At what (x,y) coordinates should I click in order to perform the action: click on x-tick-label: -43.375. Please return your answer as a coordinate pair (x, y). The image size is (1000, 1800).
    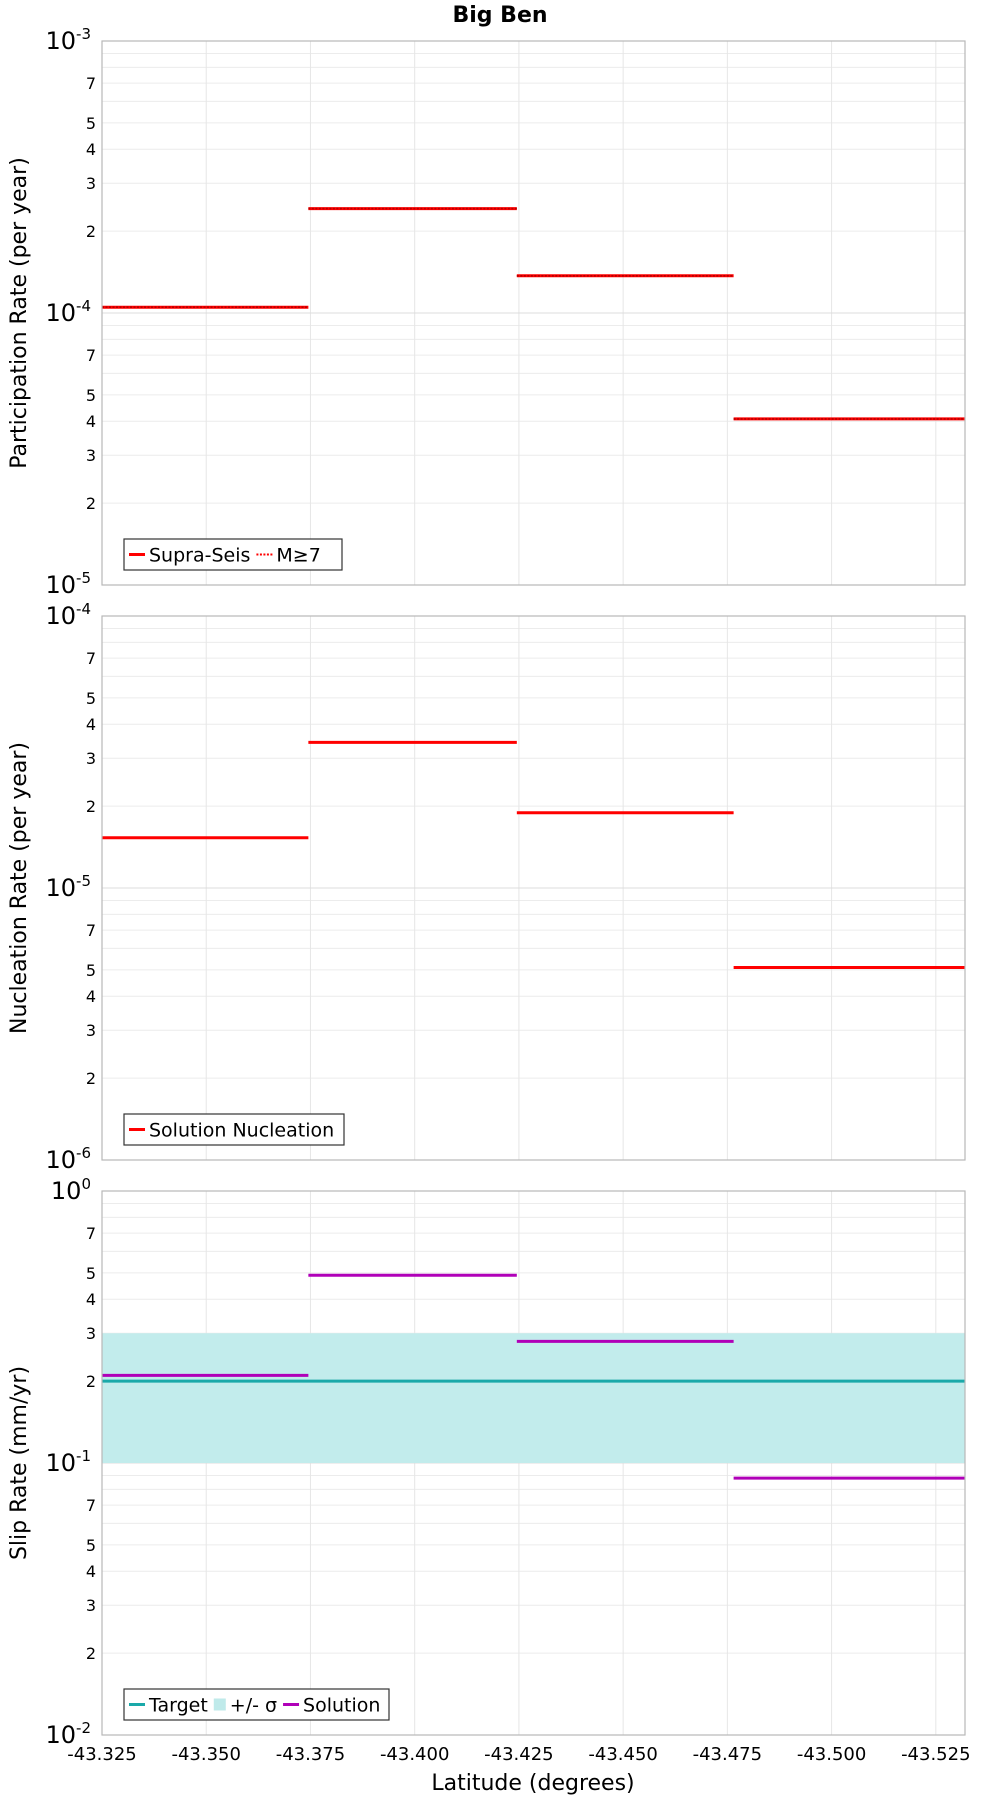
    Looking at the image, I should click on (310, 1754).